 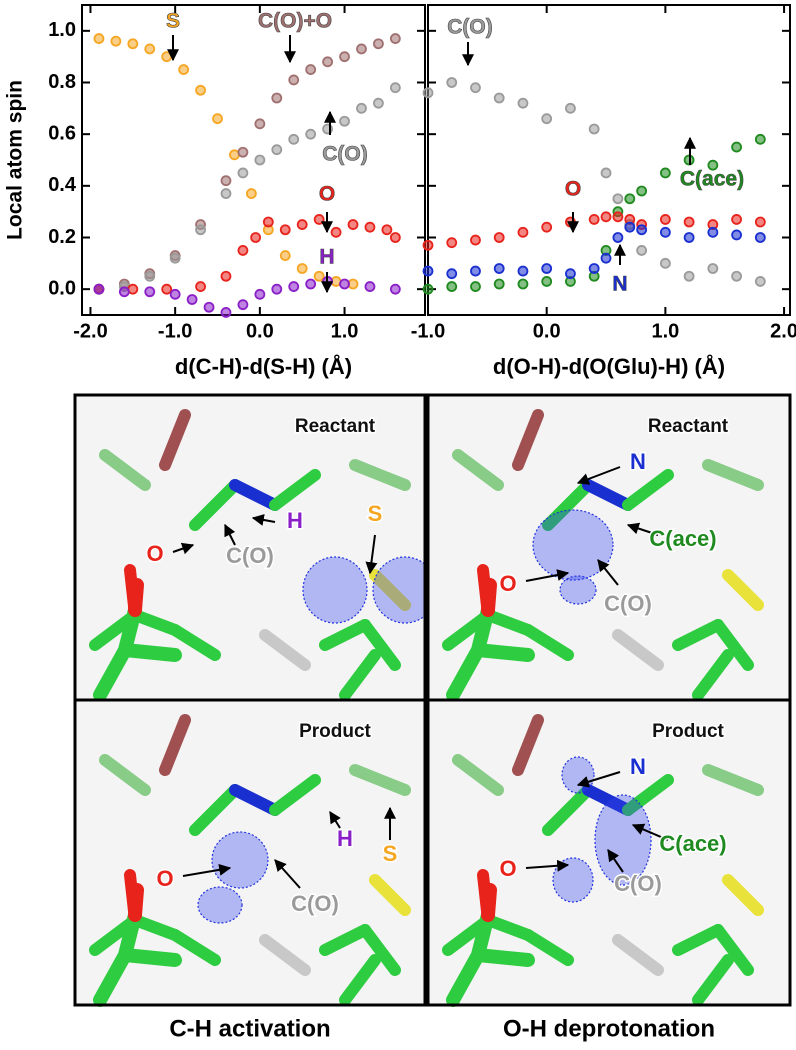 What do you see at coordinates (295, 21) in the screenshot?
I see `series-label: C(O)+O` at bounding box center [295, 21].